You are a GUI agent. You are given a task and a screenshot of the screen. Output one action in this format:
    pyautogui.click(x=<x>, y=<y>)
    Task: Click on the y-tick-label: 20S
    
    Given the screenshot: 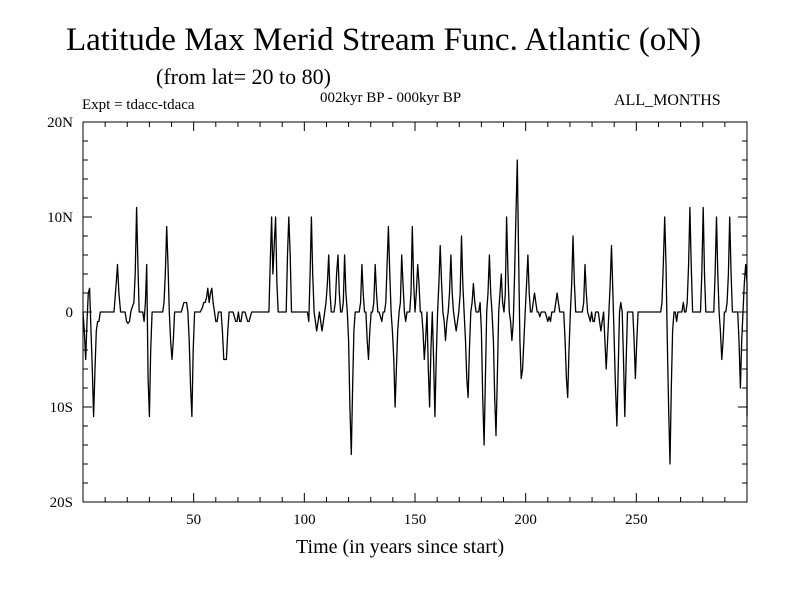 What is the action you would take?
    pyautogui.click(x=61, y=503)
    